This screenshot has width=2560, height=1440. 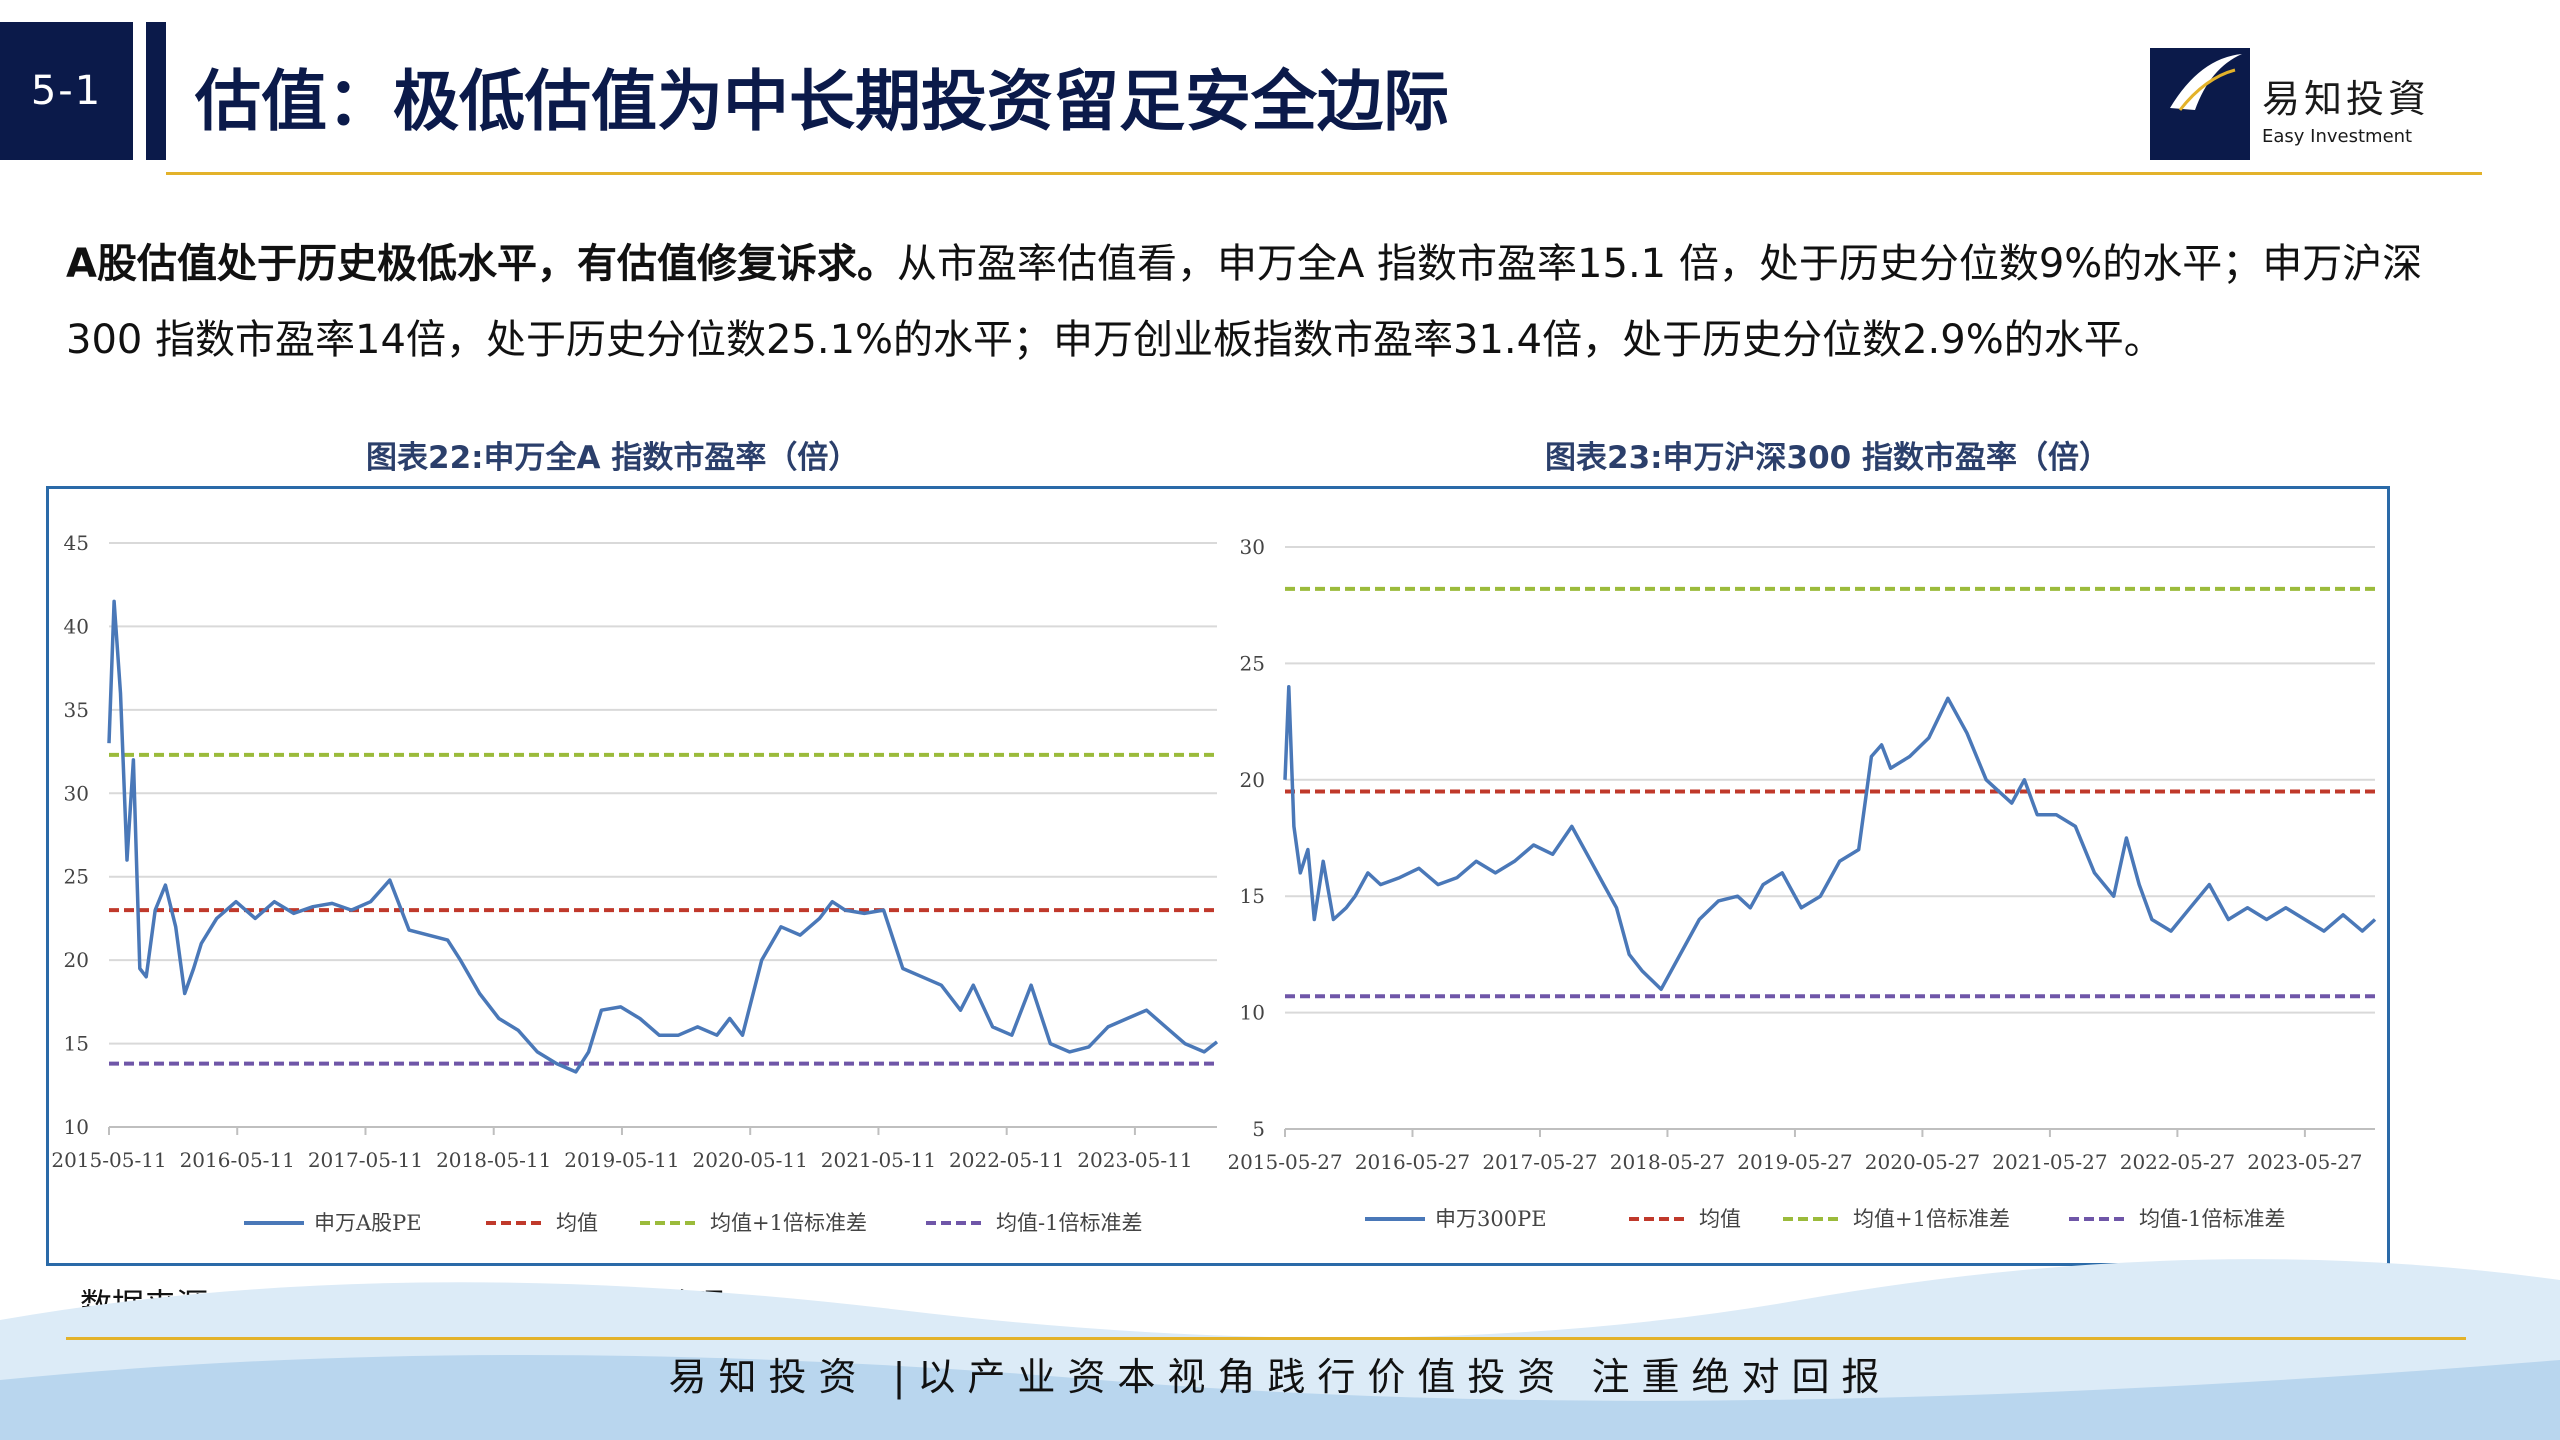 I want to click on left-pe-series-line, so click(x=663, y=836).